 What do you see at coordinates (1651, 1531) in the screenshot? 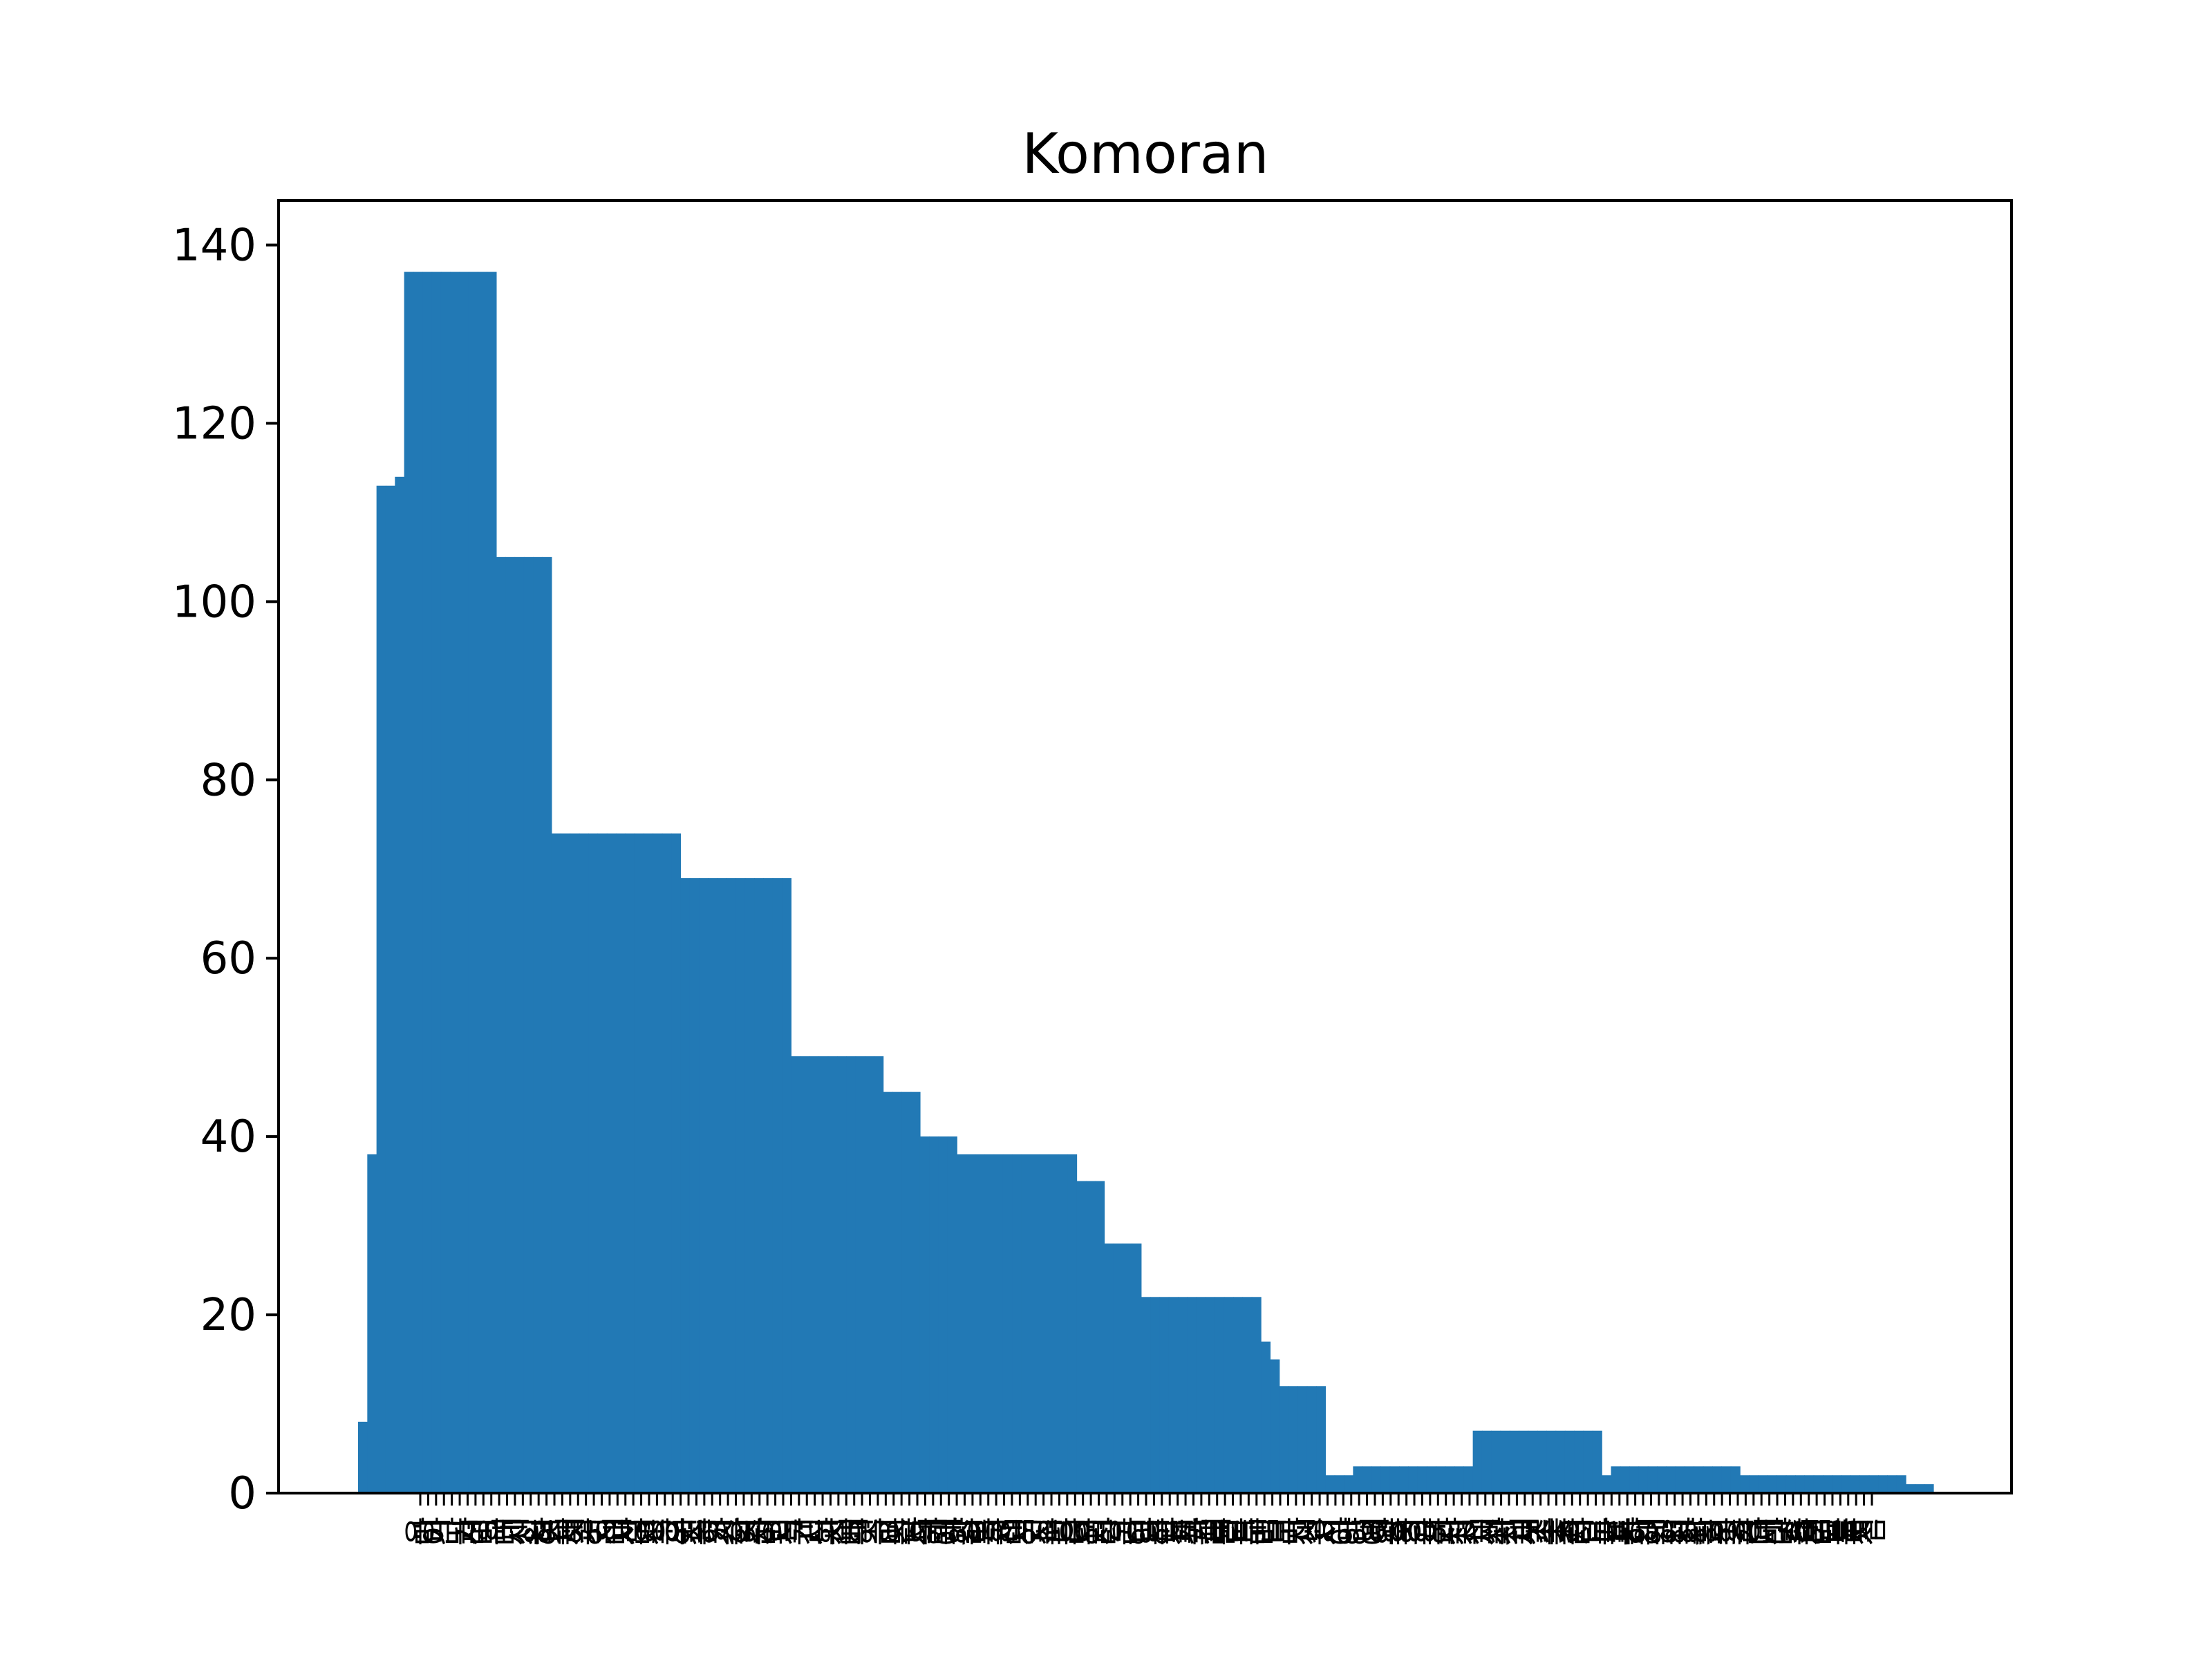
I see `x-tick-label: 해` at bounding box center [1651, 1531].